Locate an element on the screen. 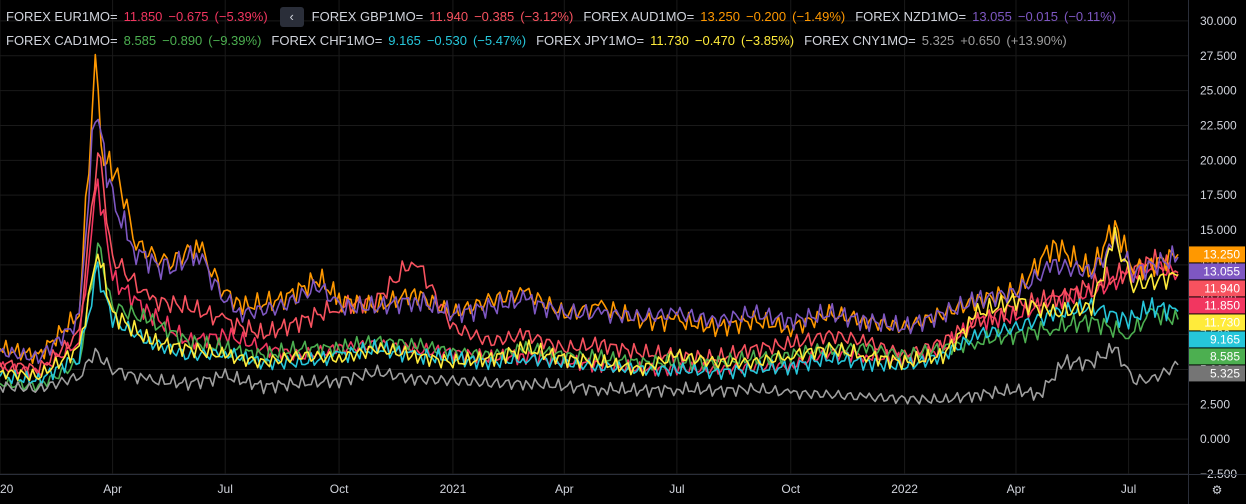 The image size is (1246, 504). legend-item: FOREX CAD1MO= 8.585 −0.890 (−9.39%) is located at coordinates (133, 41).